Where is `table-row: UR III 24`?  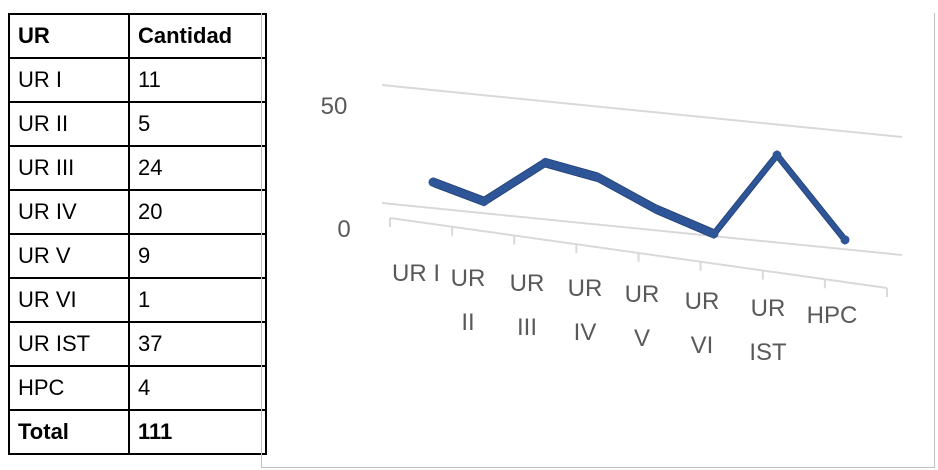 table-row: UR III 24 is located at coordinates (137, 168).